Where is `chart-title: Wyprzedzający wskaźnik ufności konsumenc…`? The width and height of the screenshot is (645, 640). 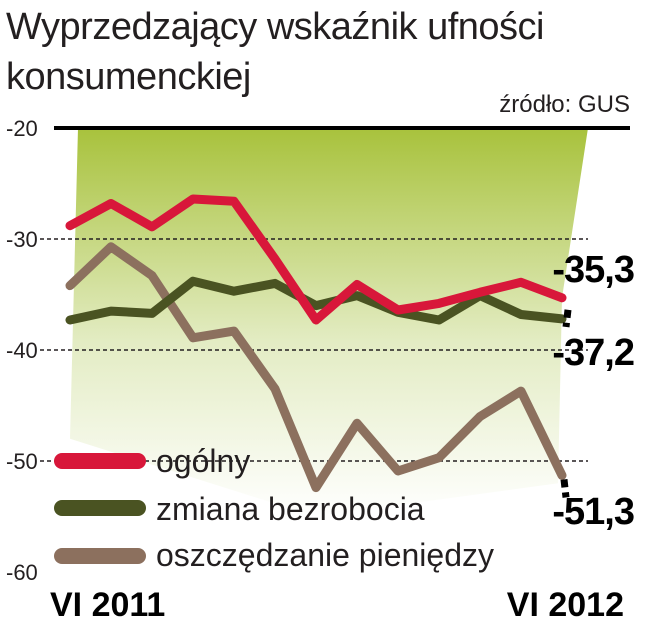
chart-title: Wyprzedzający wskaźnik ufności konsumenc… is located at coordinates (275, 52).